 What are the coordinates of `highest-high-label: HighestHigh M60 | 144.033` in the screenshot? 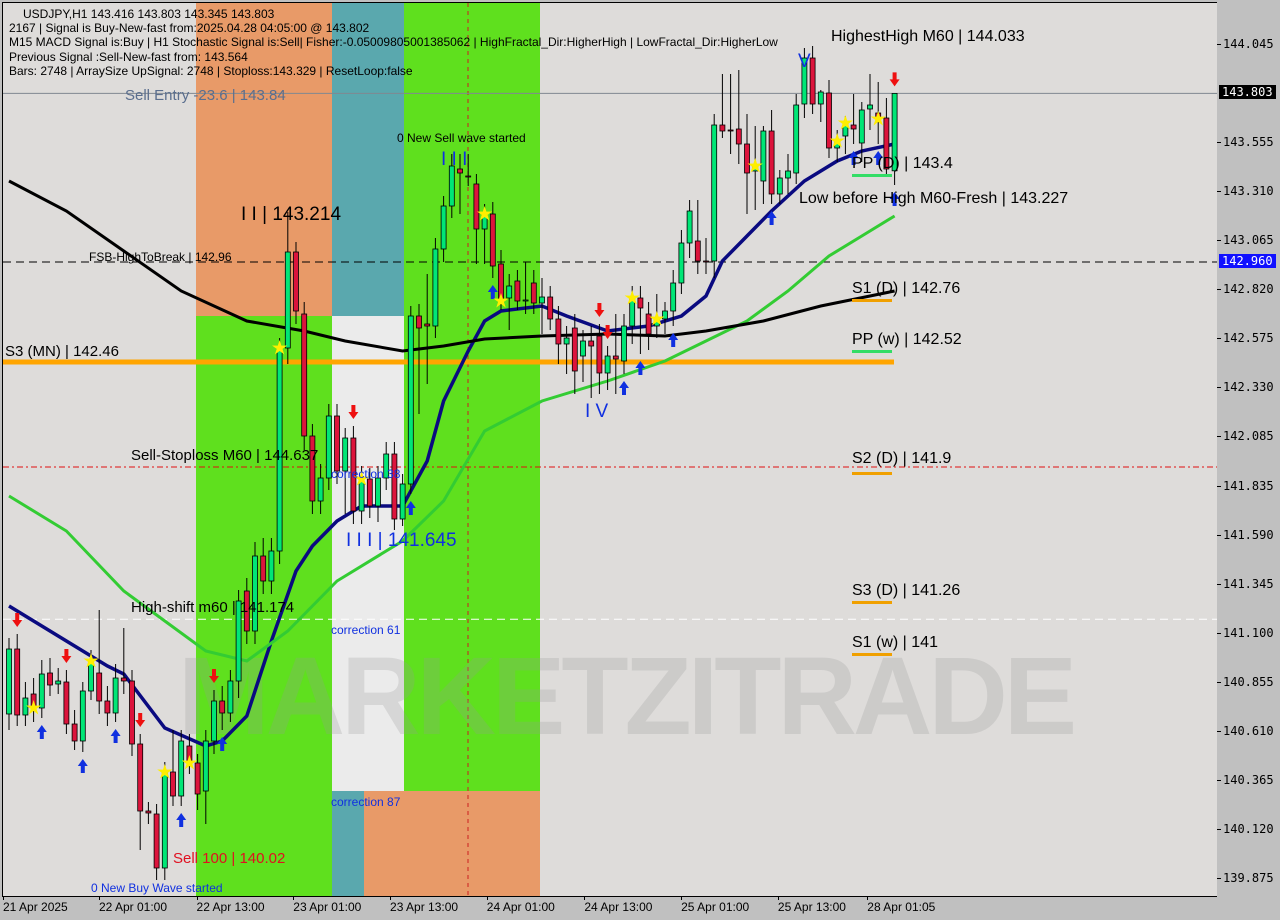 It's located at (928, 36).